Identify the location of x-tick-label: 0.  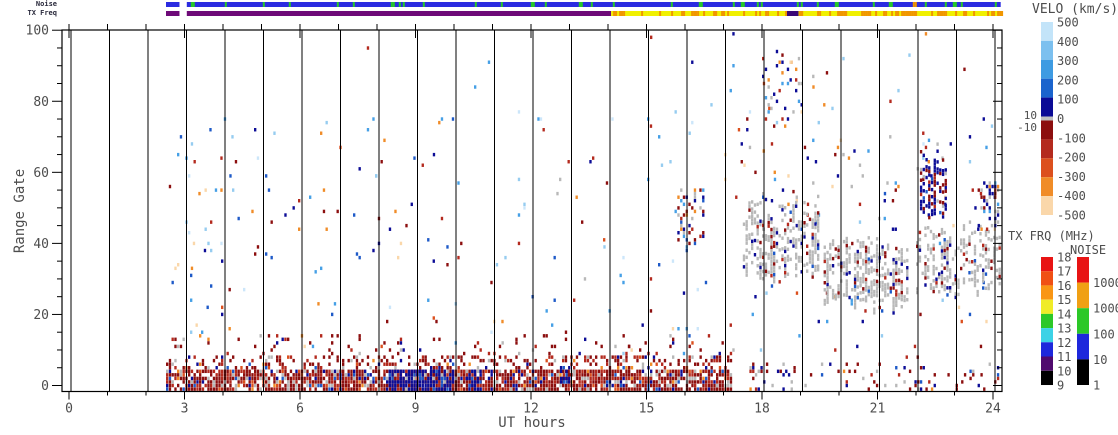
(69, 409).